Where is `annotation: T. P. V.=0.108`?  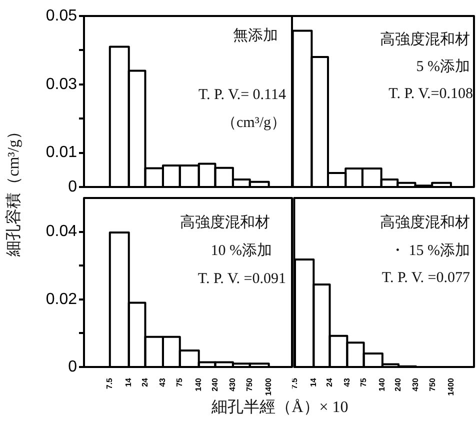
annotation: T. P. V.=0.108 is located at coordinates (430, 94).